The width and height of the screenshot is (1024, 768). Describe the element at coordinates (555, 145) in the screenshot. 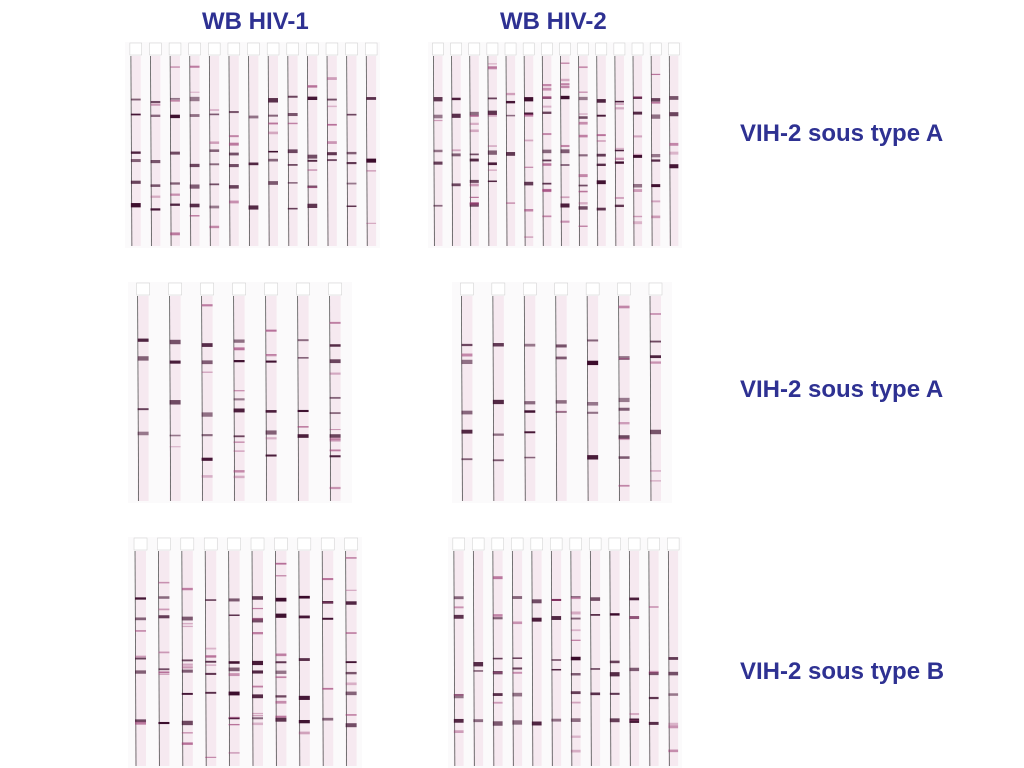

I see `blot-panel` at that location.